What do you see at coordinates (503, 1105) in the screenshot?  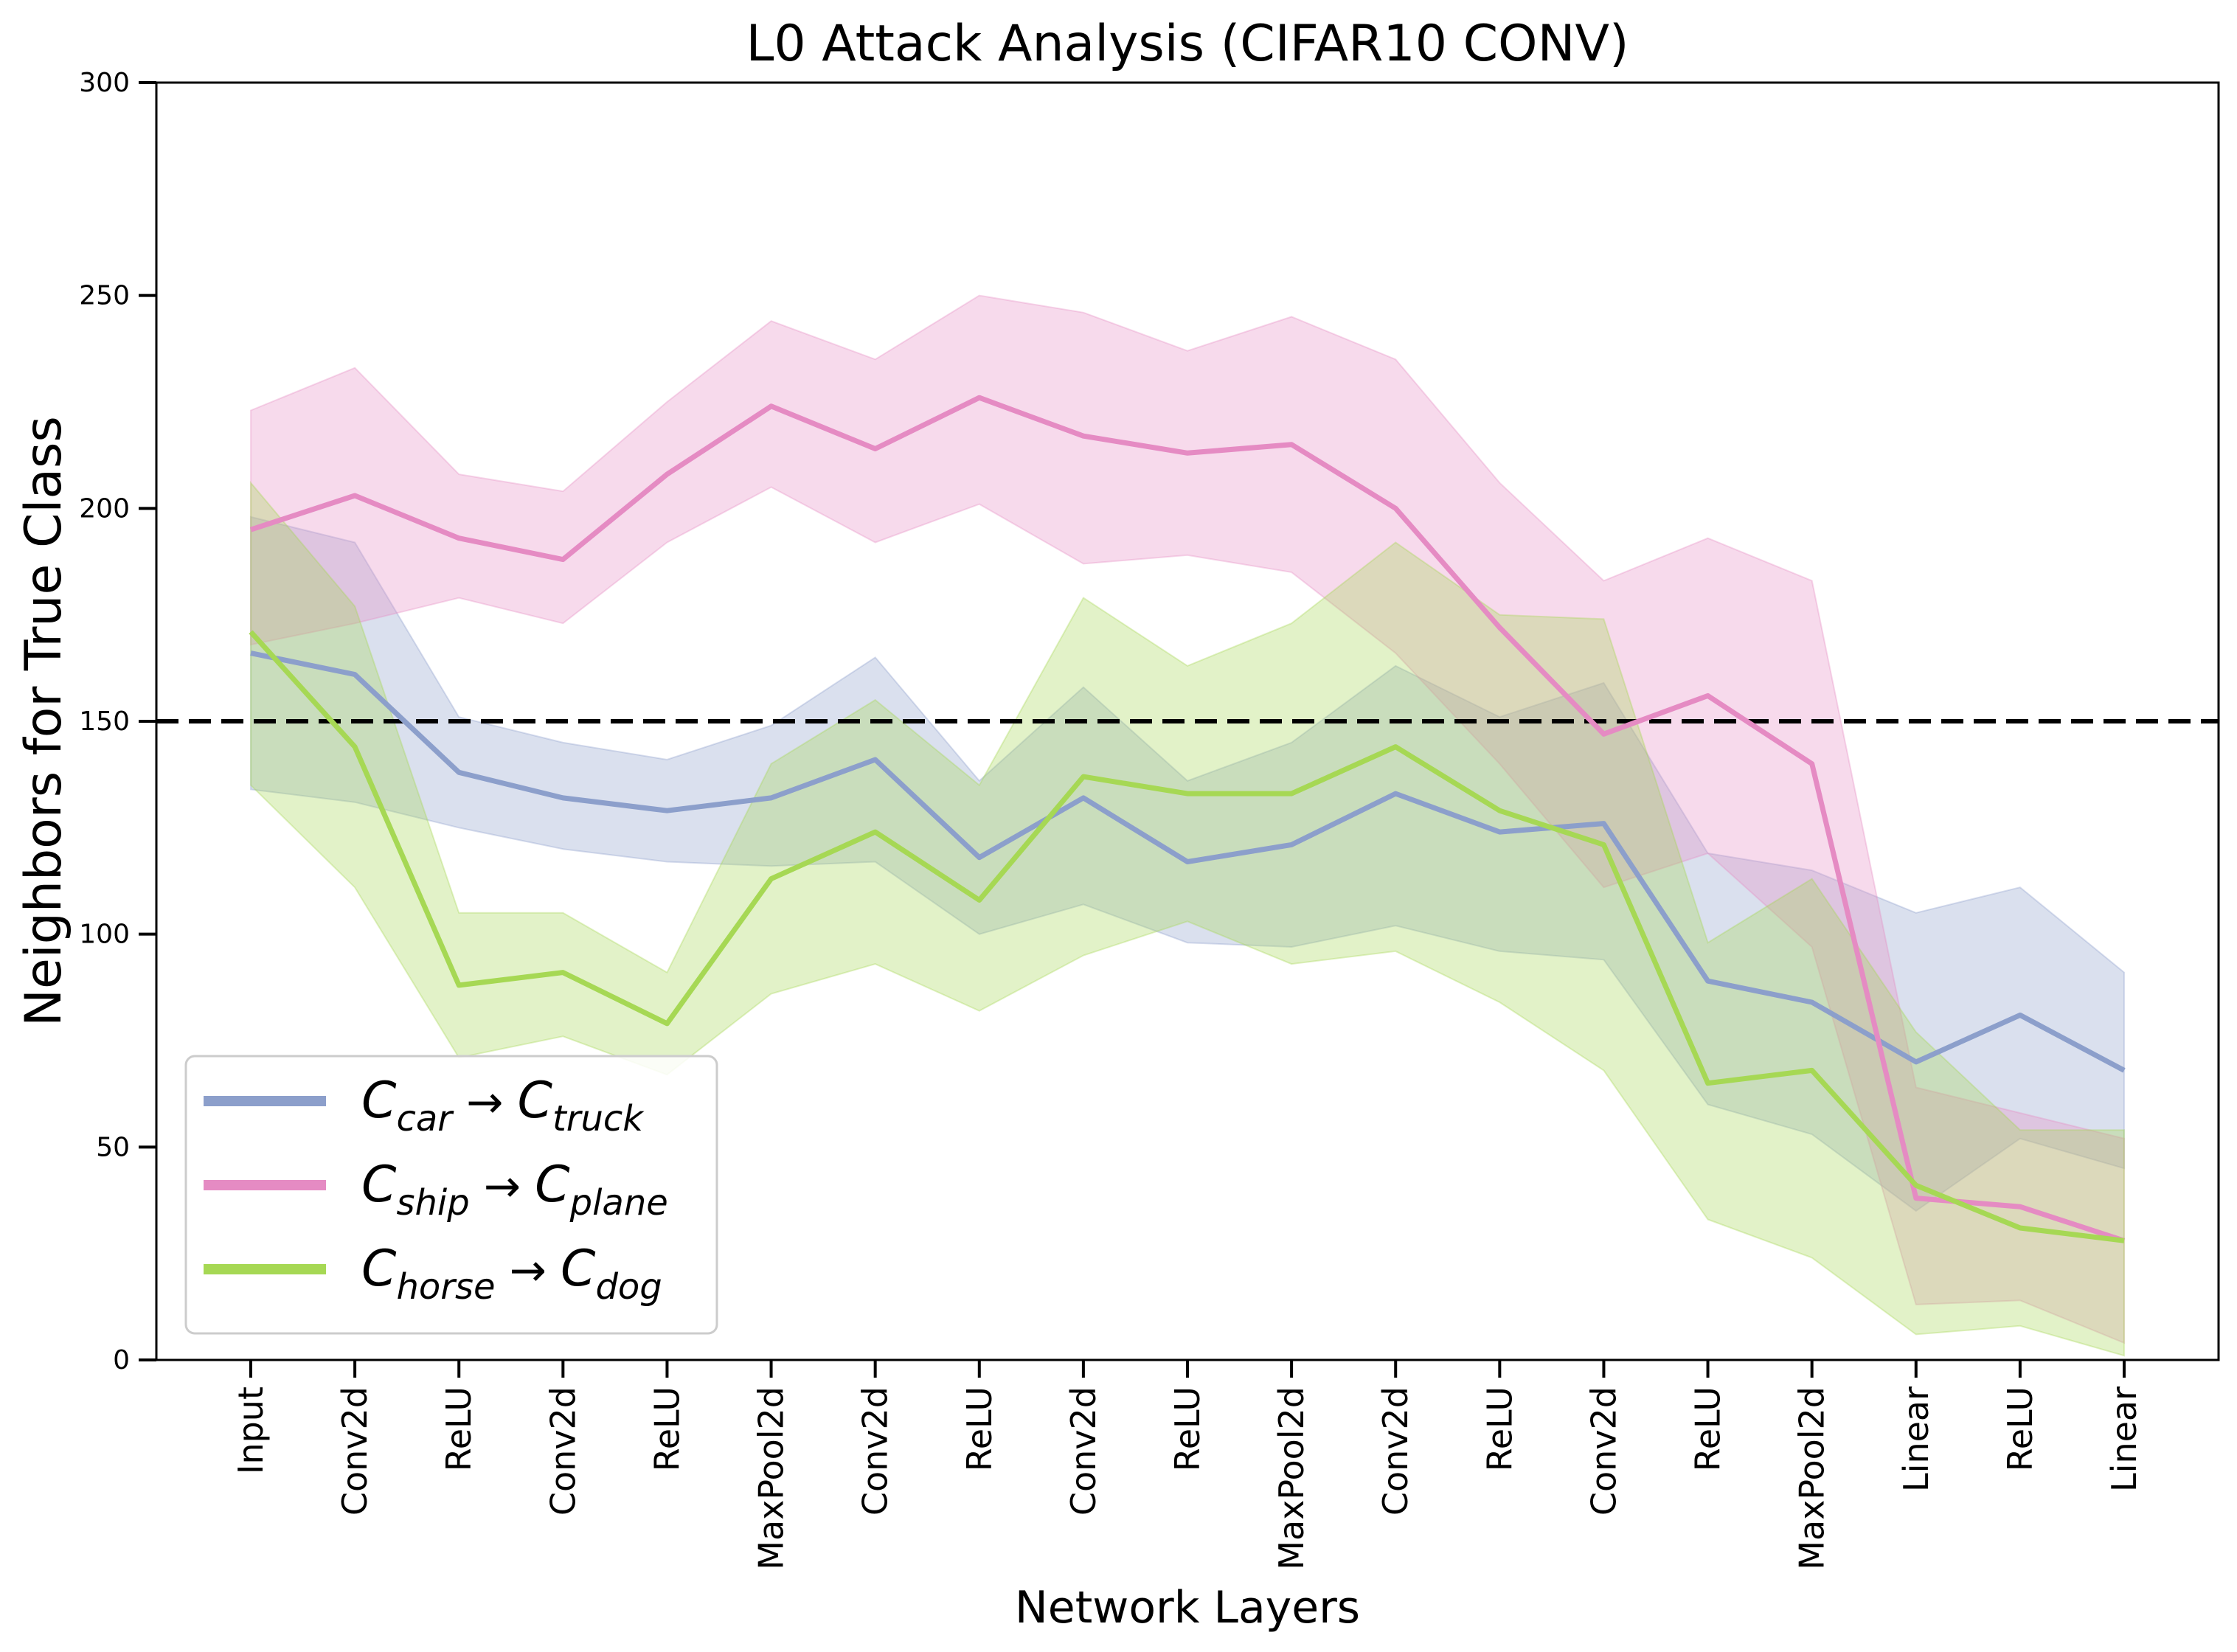 I see `legend-label-1: Ccar → Ctruck` at bounding box center [503, 1105].